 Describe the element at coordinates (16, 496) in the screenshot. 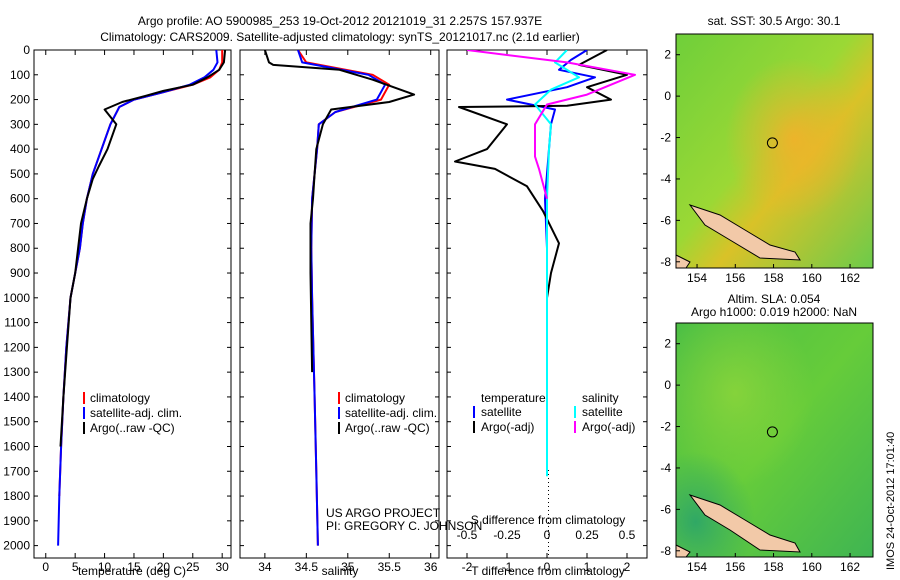

I see `depth-tick-label: 1800` at that location.